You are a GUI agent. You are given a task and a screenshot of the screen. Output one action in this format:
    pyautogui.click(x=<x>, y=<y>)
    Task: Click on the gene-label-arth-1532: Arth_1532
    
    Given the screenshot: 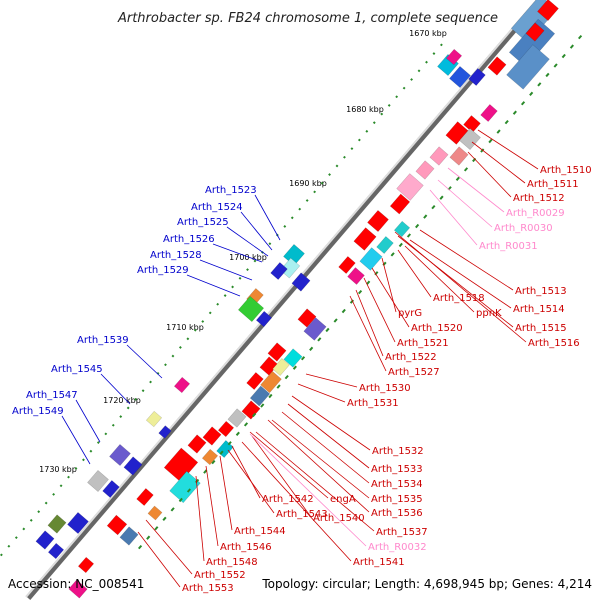 What is the action you would take?
    pyautogui.click(x=398, y=451)
    